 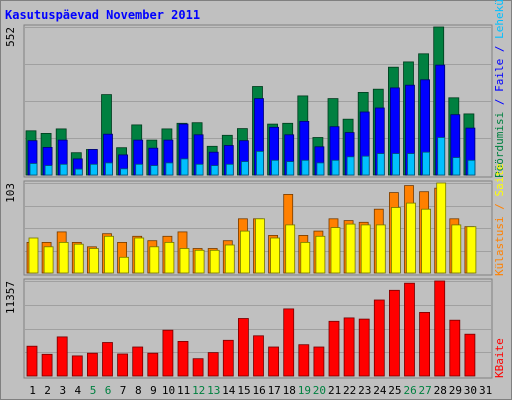 What do you see at coordinates (499, 207) in the screenshot?
I see `legend-text-middle-1: /` at bounding box center [499, 207].